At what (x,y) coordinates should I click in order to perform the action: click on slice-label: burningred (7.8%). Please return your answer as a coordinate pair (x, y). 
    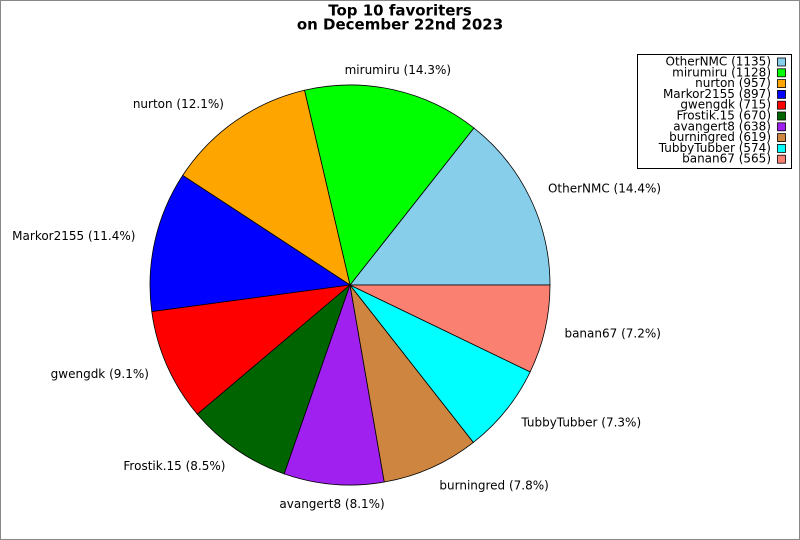
    Looking at the image, I should click on (493, 486).